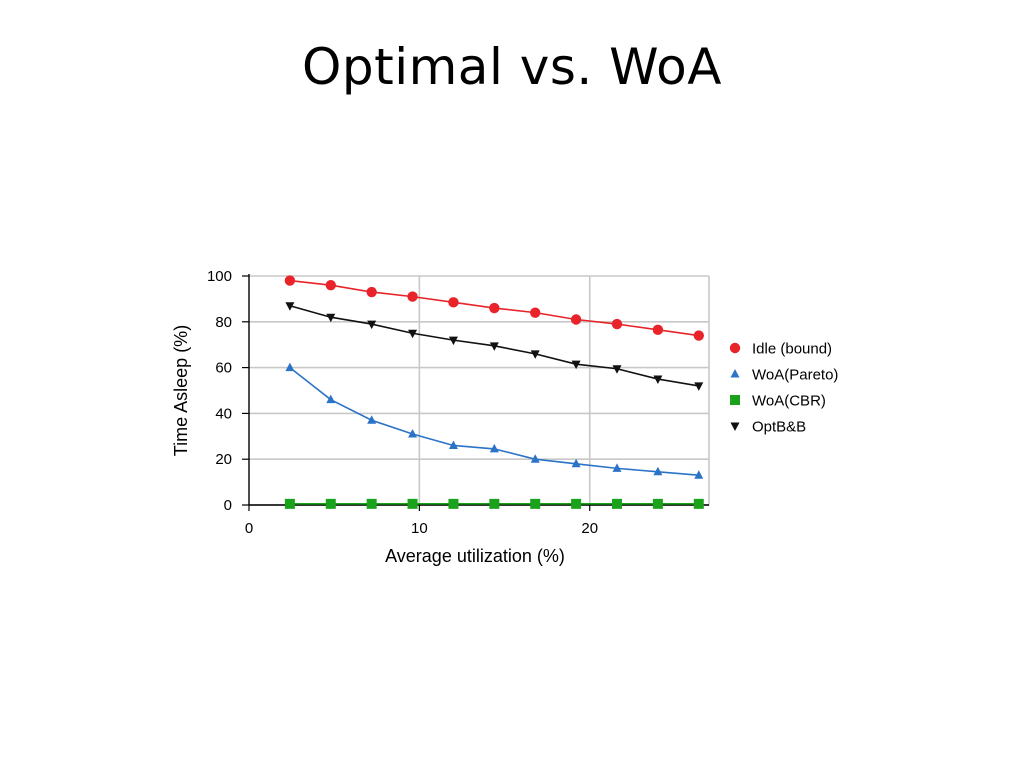  I want to click on axes, so click(475, 392).